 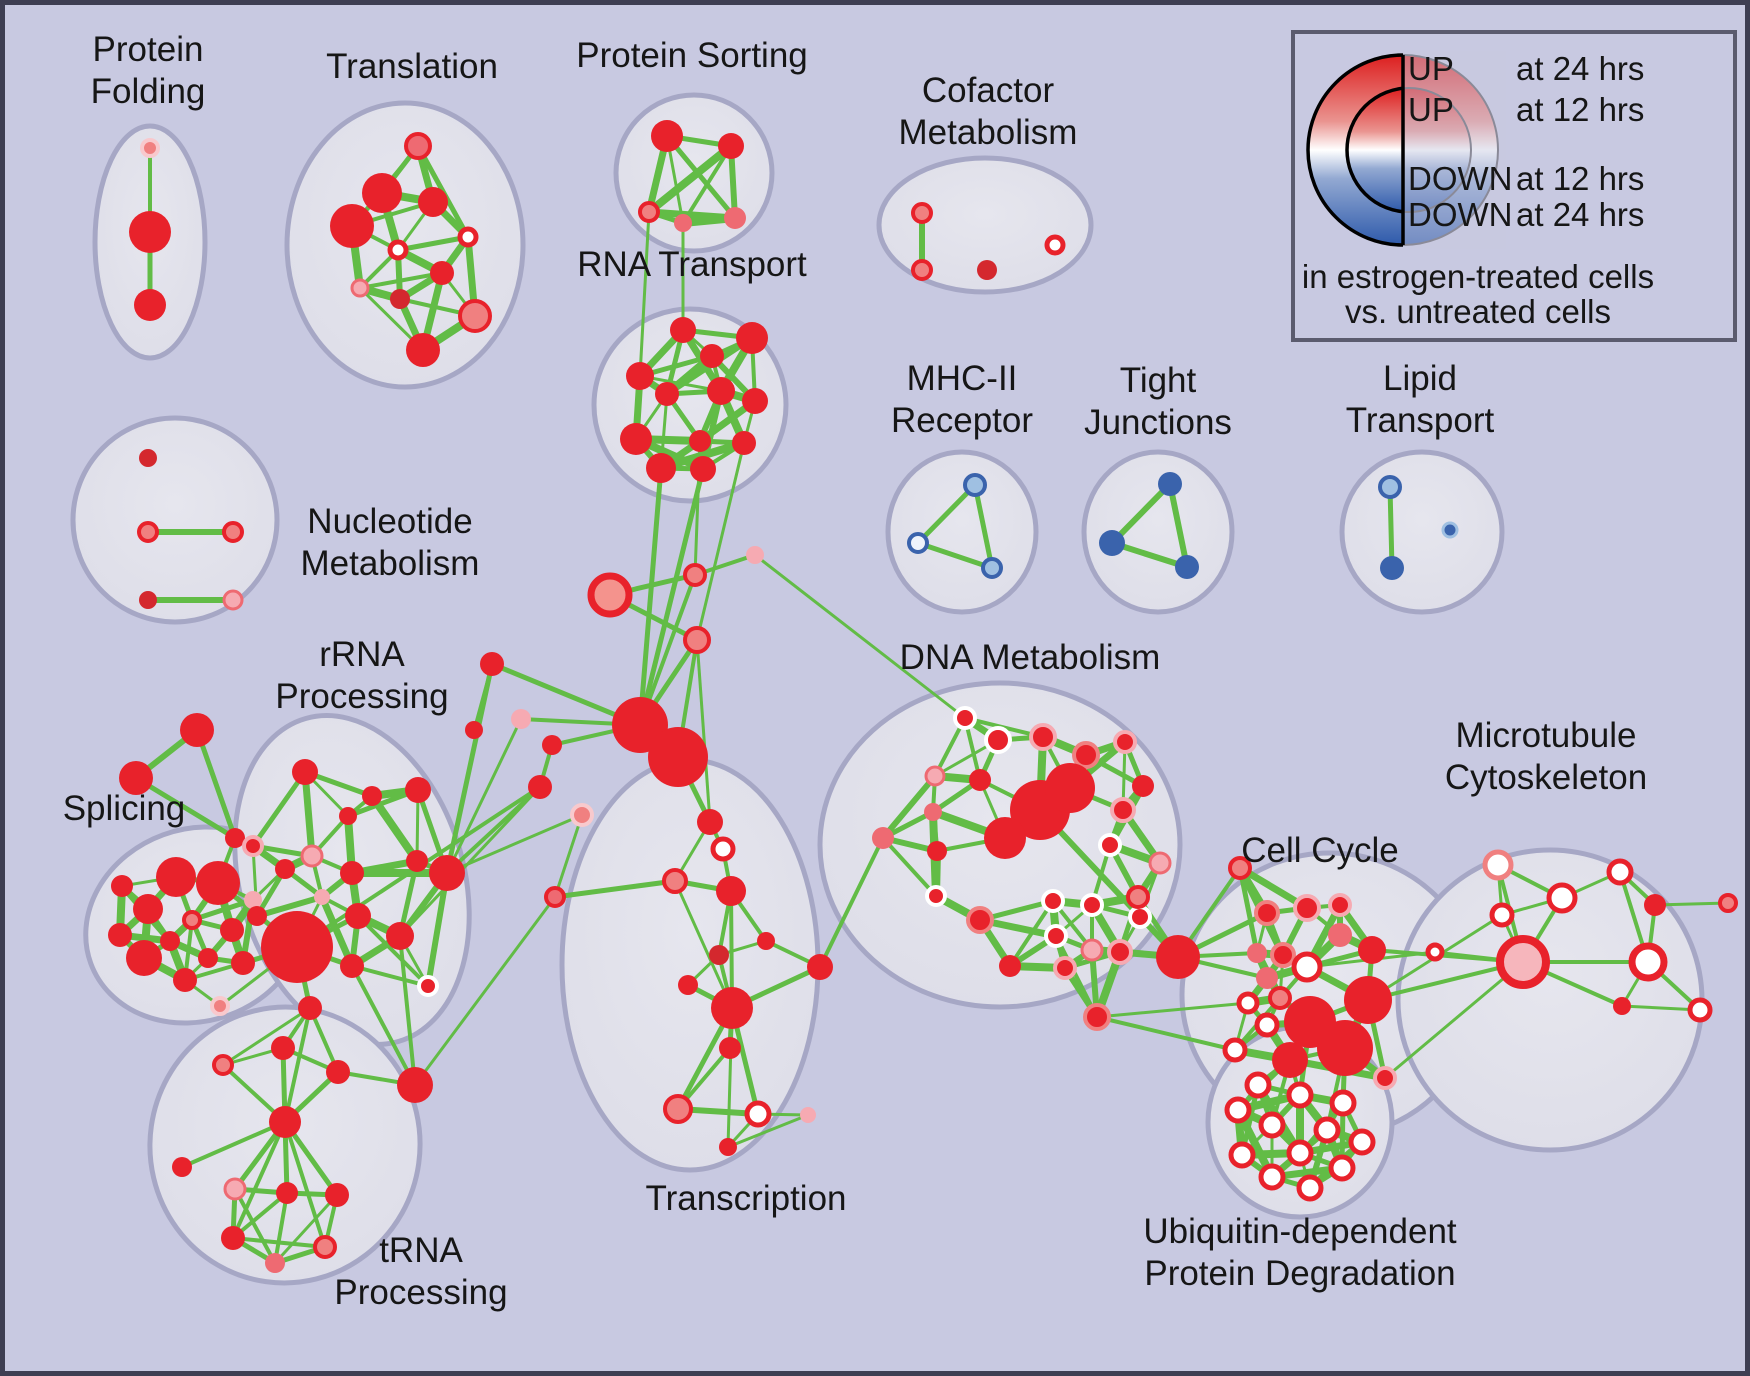 I want to click on node-tl4, so click(x=352, y=226).